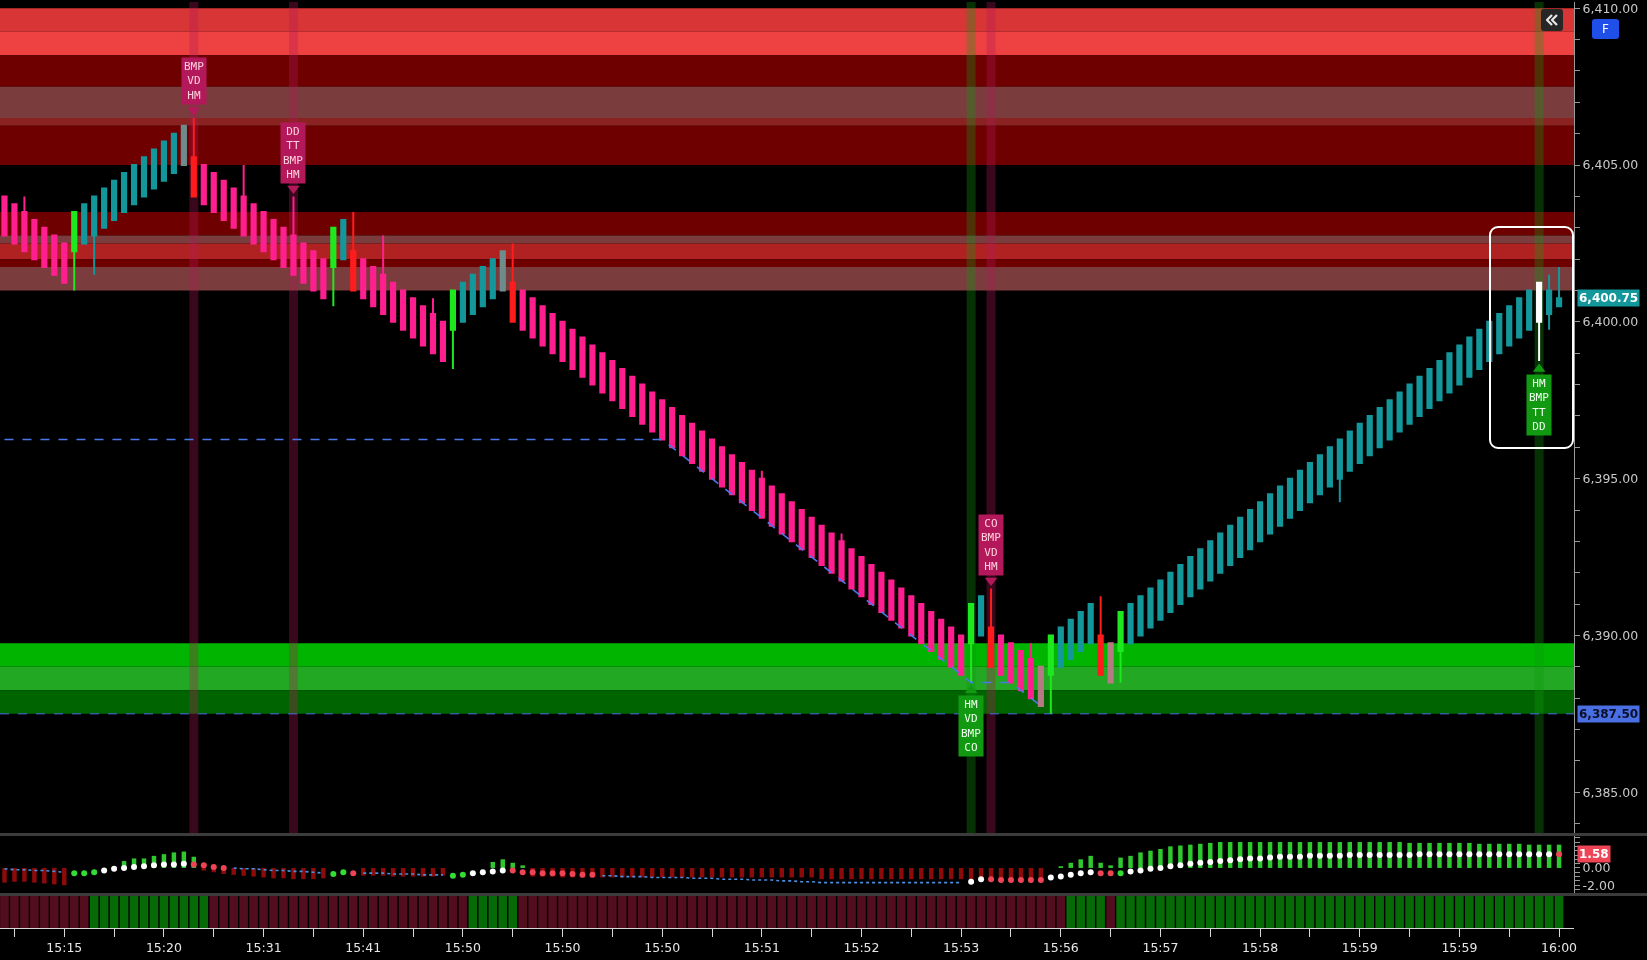 The height and width of the screenshot is (960, 1647). What do you see at coordinates (1610, 8) in the screenshot?
I see `y-tick-label: 6,410.00` at bounding box center [1610, 8].